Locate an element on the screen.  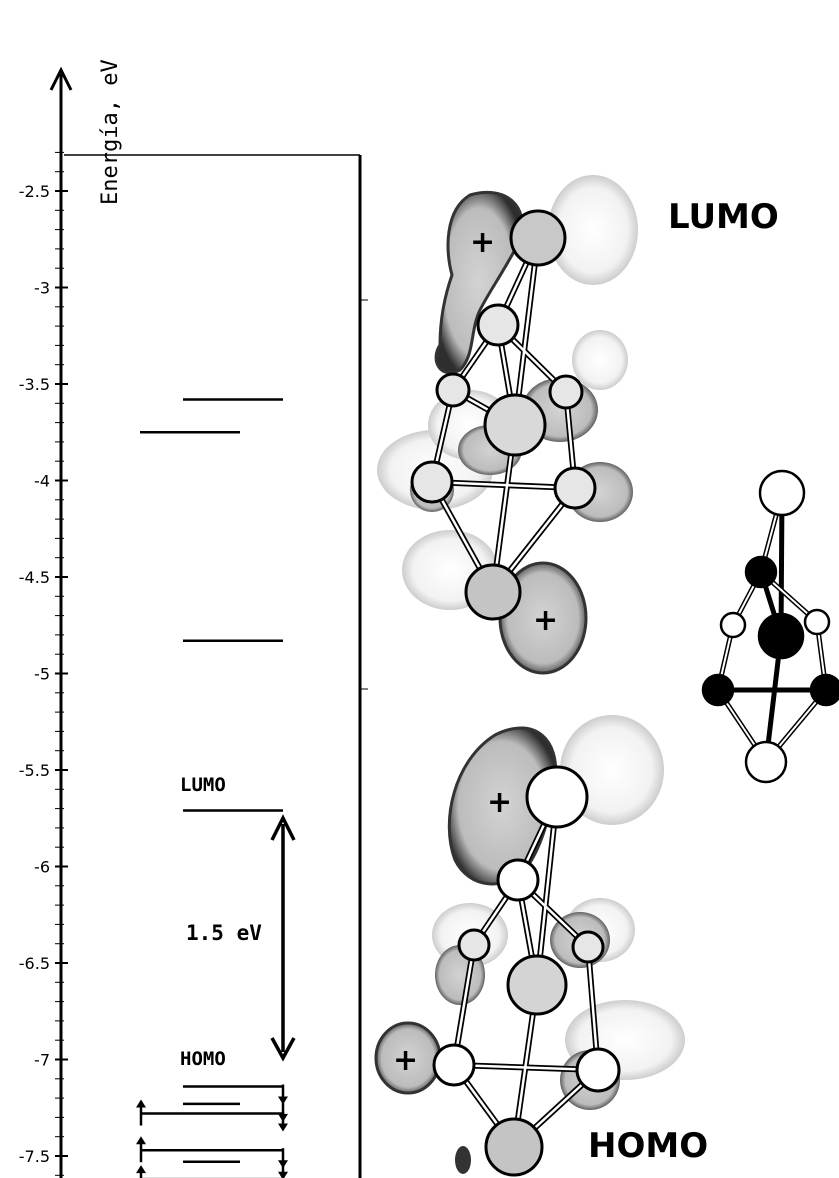
lumo-level-label: LUMO is located at coordinates (203, 785).